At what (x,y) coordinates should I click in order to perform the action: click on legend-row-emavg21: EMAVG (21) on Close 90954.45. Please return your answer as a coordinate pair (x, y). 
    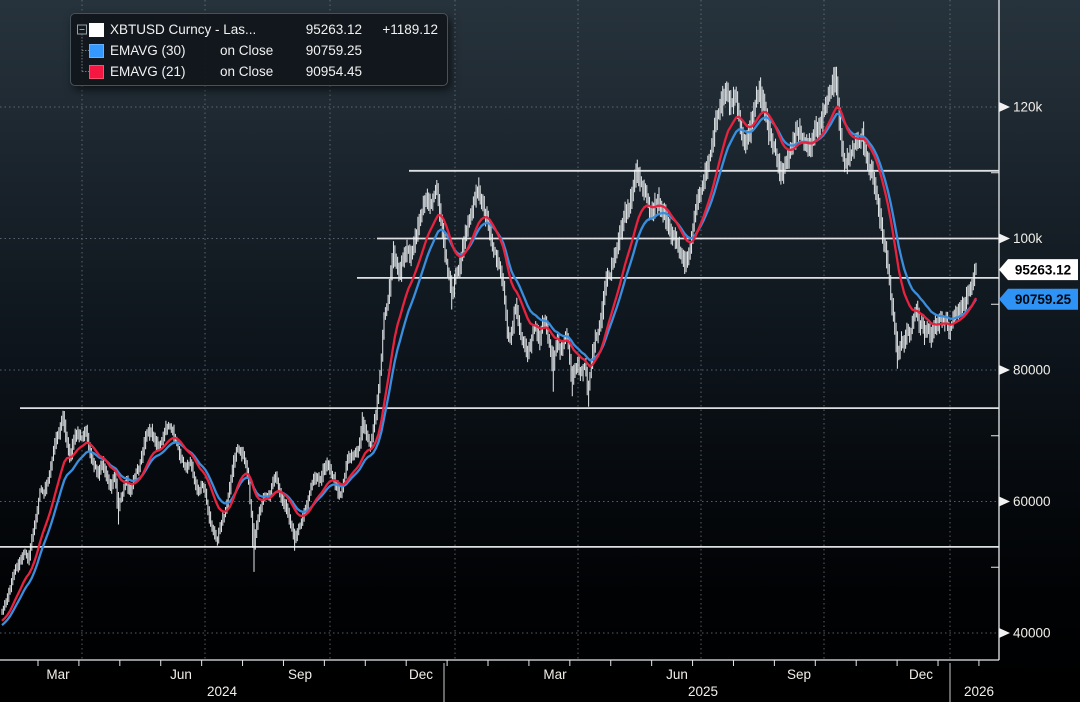
    Looking at the image, I should click on (263, 71).